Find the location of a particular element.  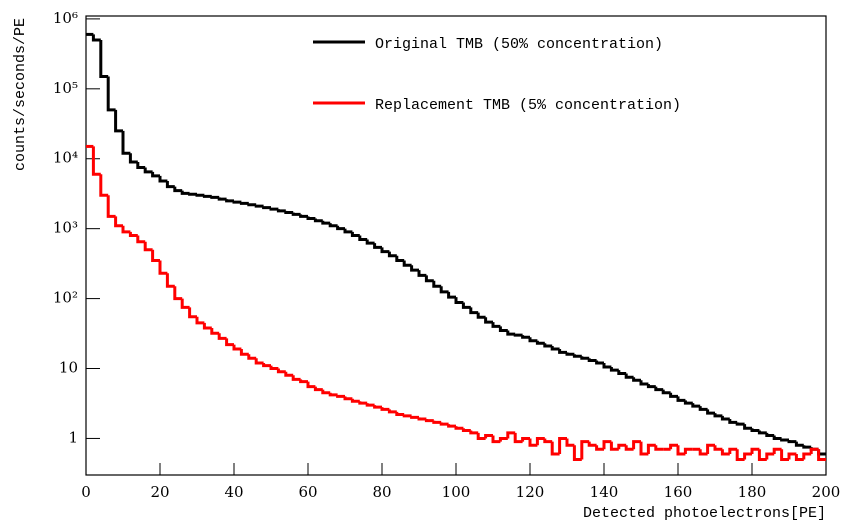

x-tick-label: 40 is located at coordinates (233, 492).